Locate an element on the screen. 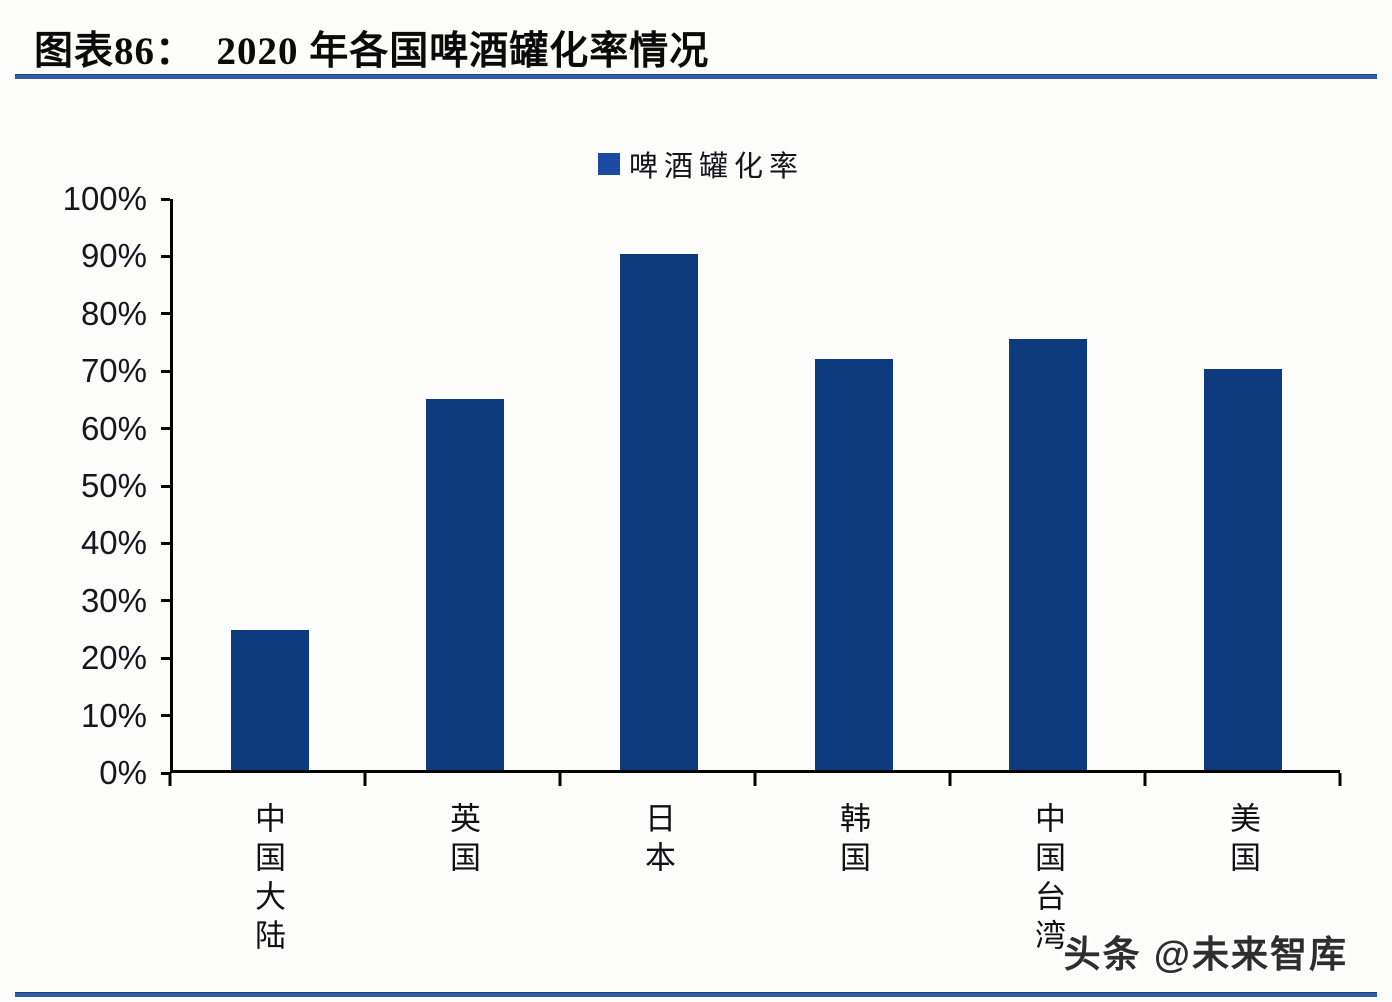 This screenshot has height=1002, width=1392. bar-韩国 is located at coordinates (853, 564).